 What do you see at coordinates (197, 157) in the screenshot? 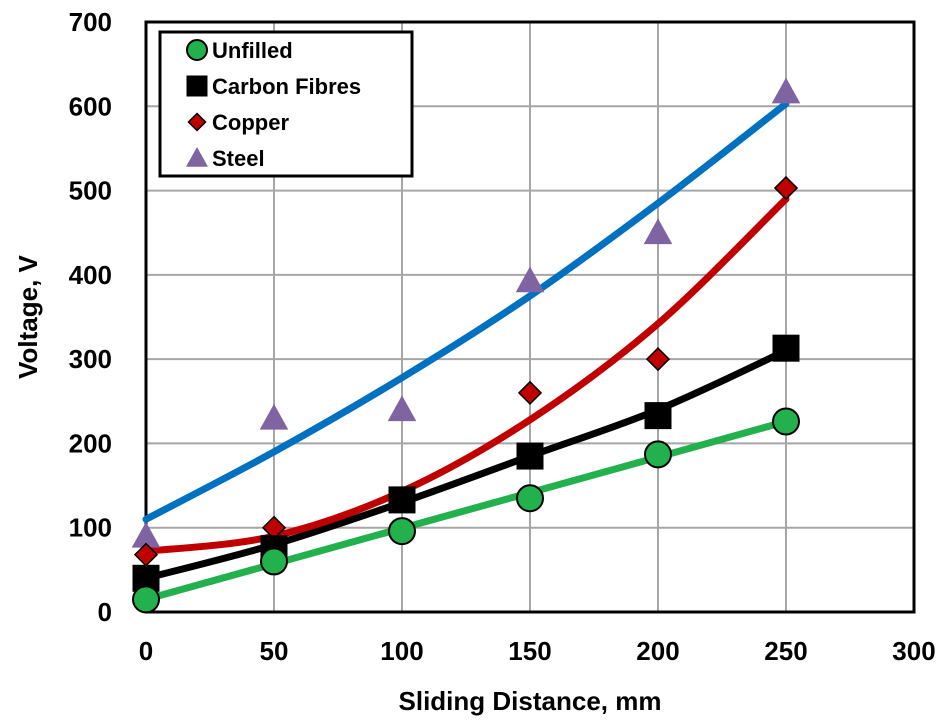
I see `legend-steel-marker` at bounding box center [197, 157].